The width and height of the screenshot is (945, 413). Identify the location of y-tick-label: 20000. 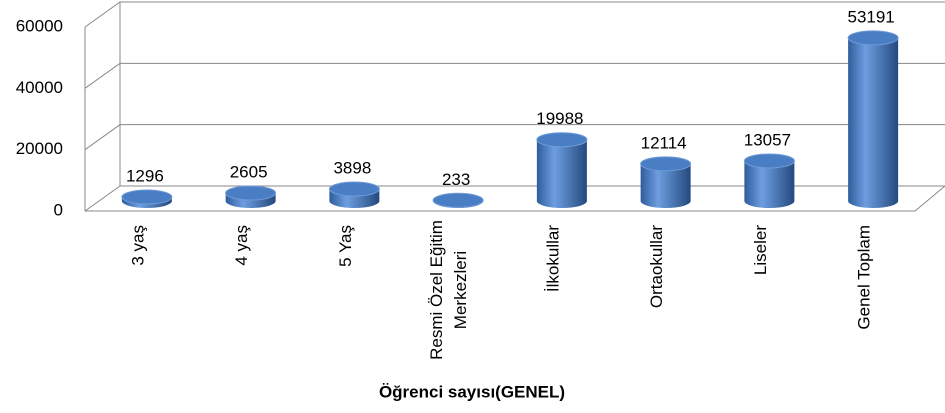
(39, 148).